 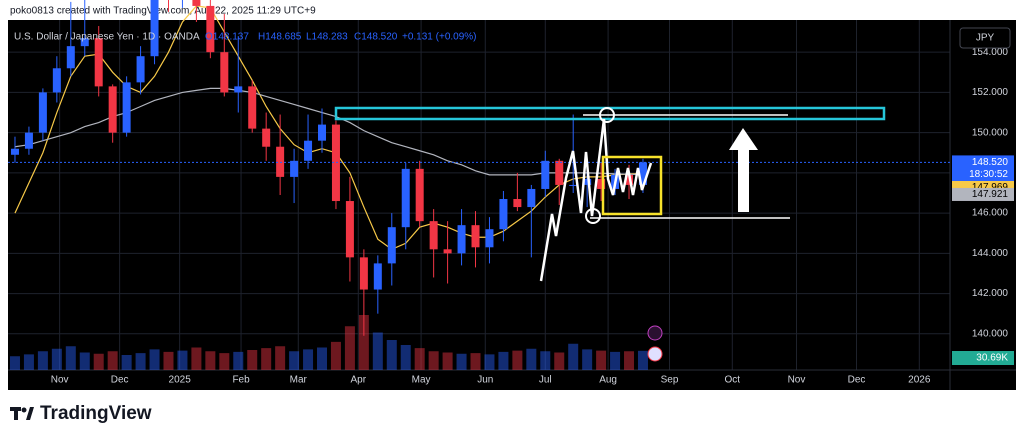 I want to click on countdown: 18:30:52, so click(x=988, y=174).